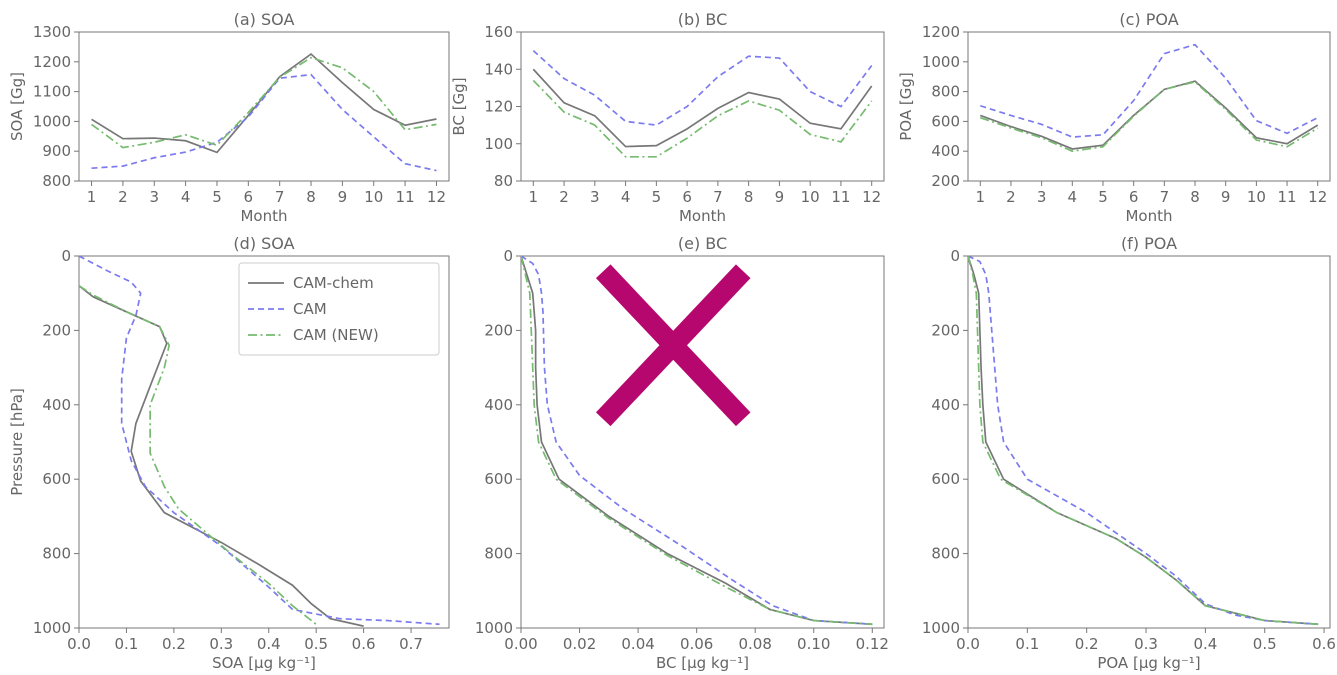 The height and width of the screenshot is (675, 1337). I want to click on chart-title: (d) SOA, so click(263, 243).